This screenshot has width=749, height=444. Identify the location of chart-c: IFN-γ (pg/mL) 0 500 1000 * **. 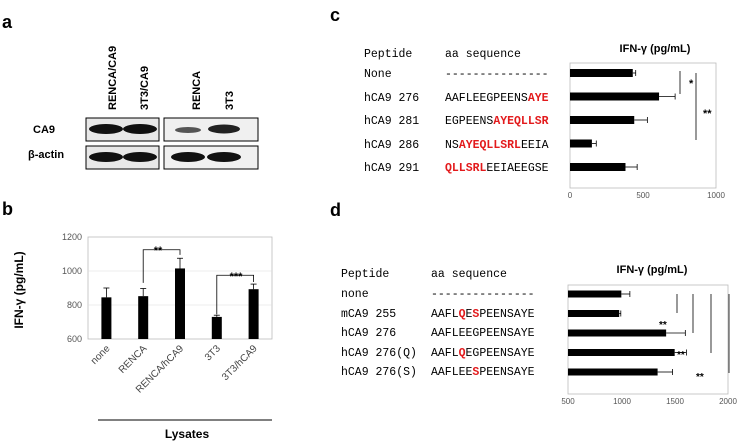
(647, 121).